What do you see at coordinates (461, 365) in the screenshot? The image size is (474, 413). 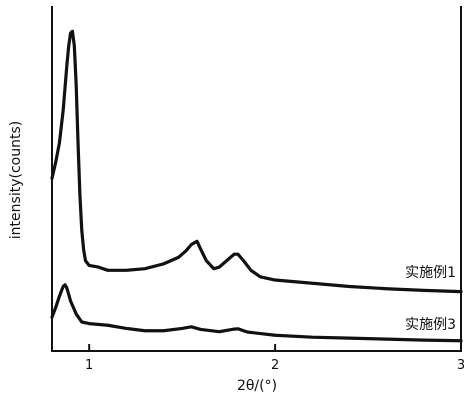 I see `x-tick-label-3: 3` at bounding box center [461, 365].